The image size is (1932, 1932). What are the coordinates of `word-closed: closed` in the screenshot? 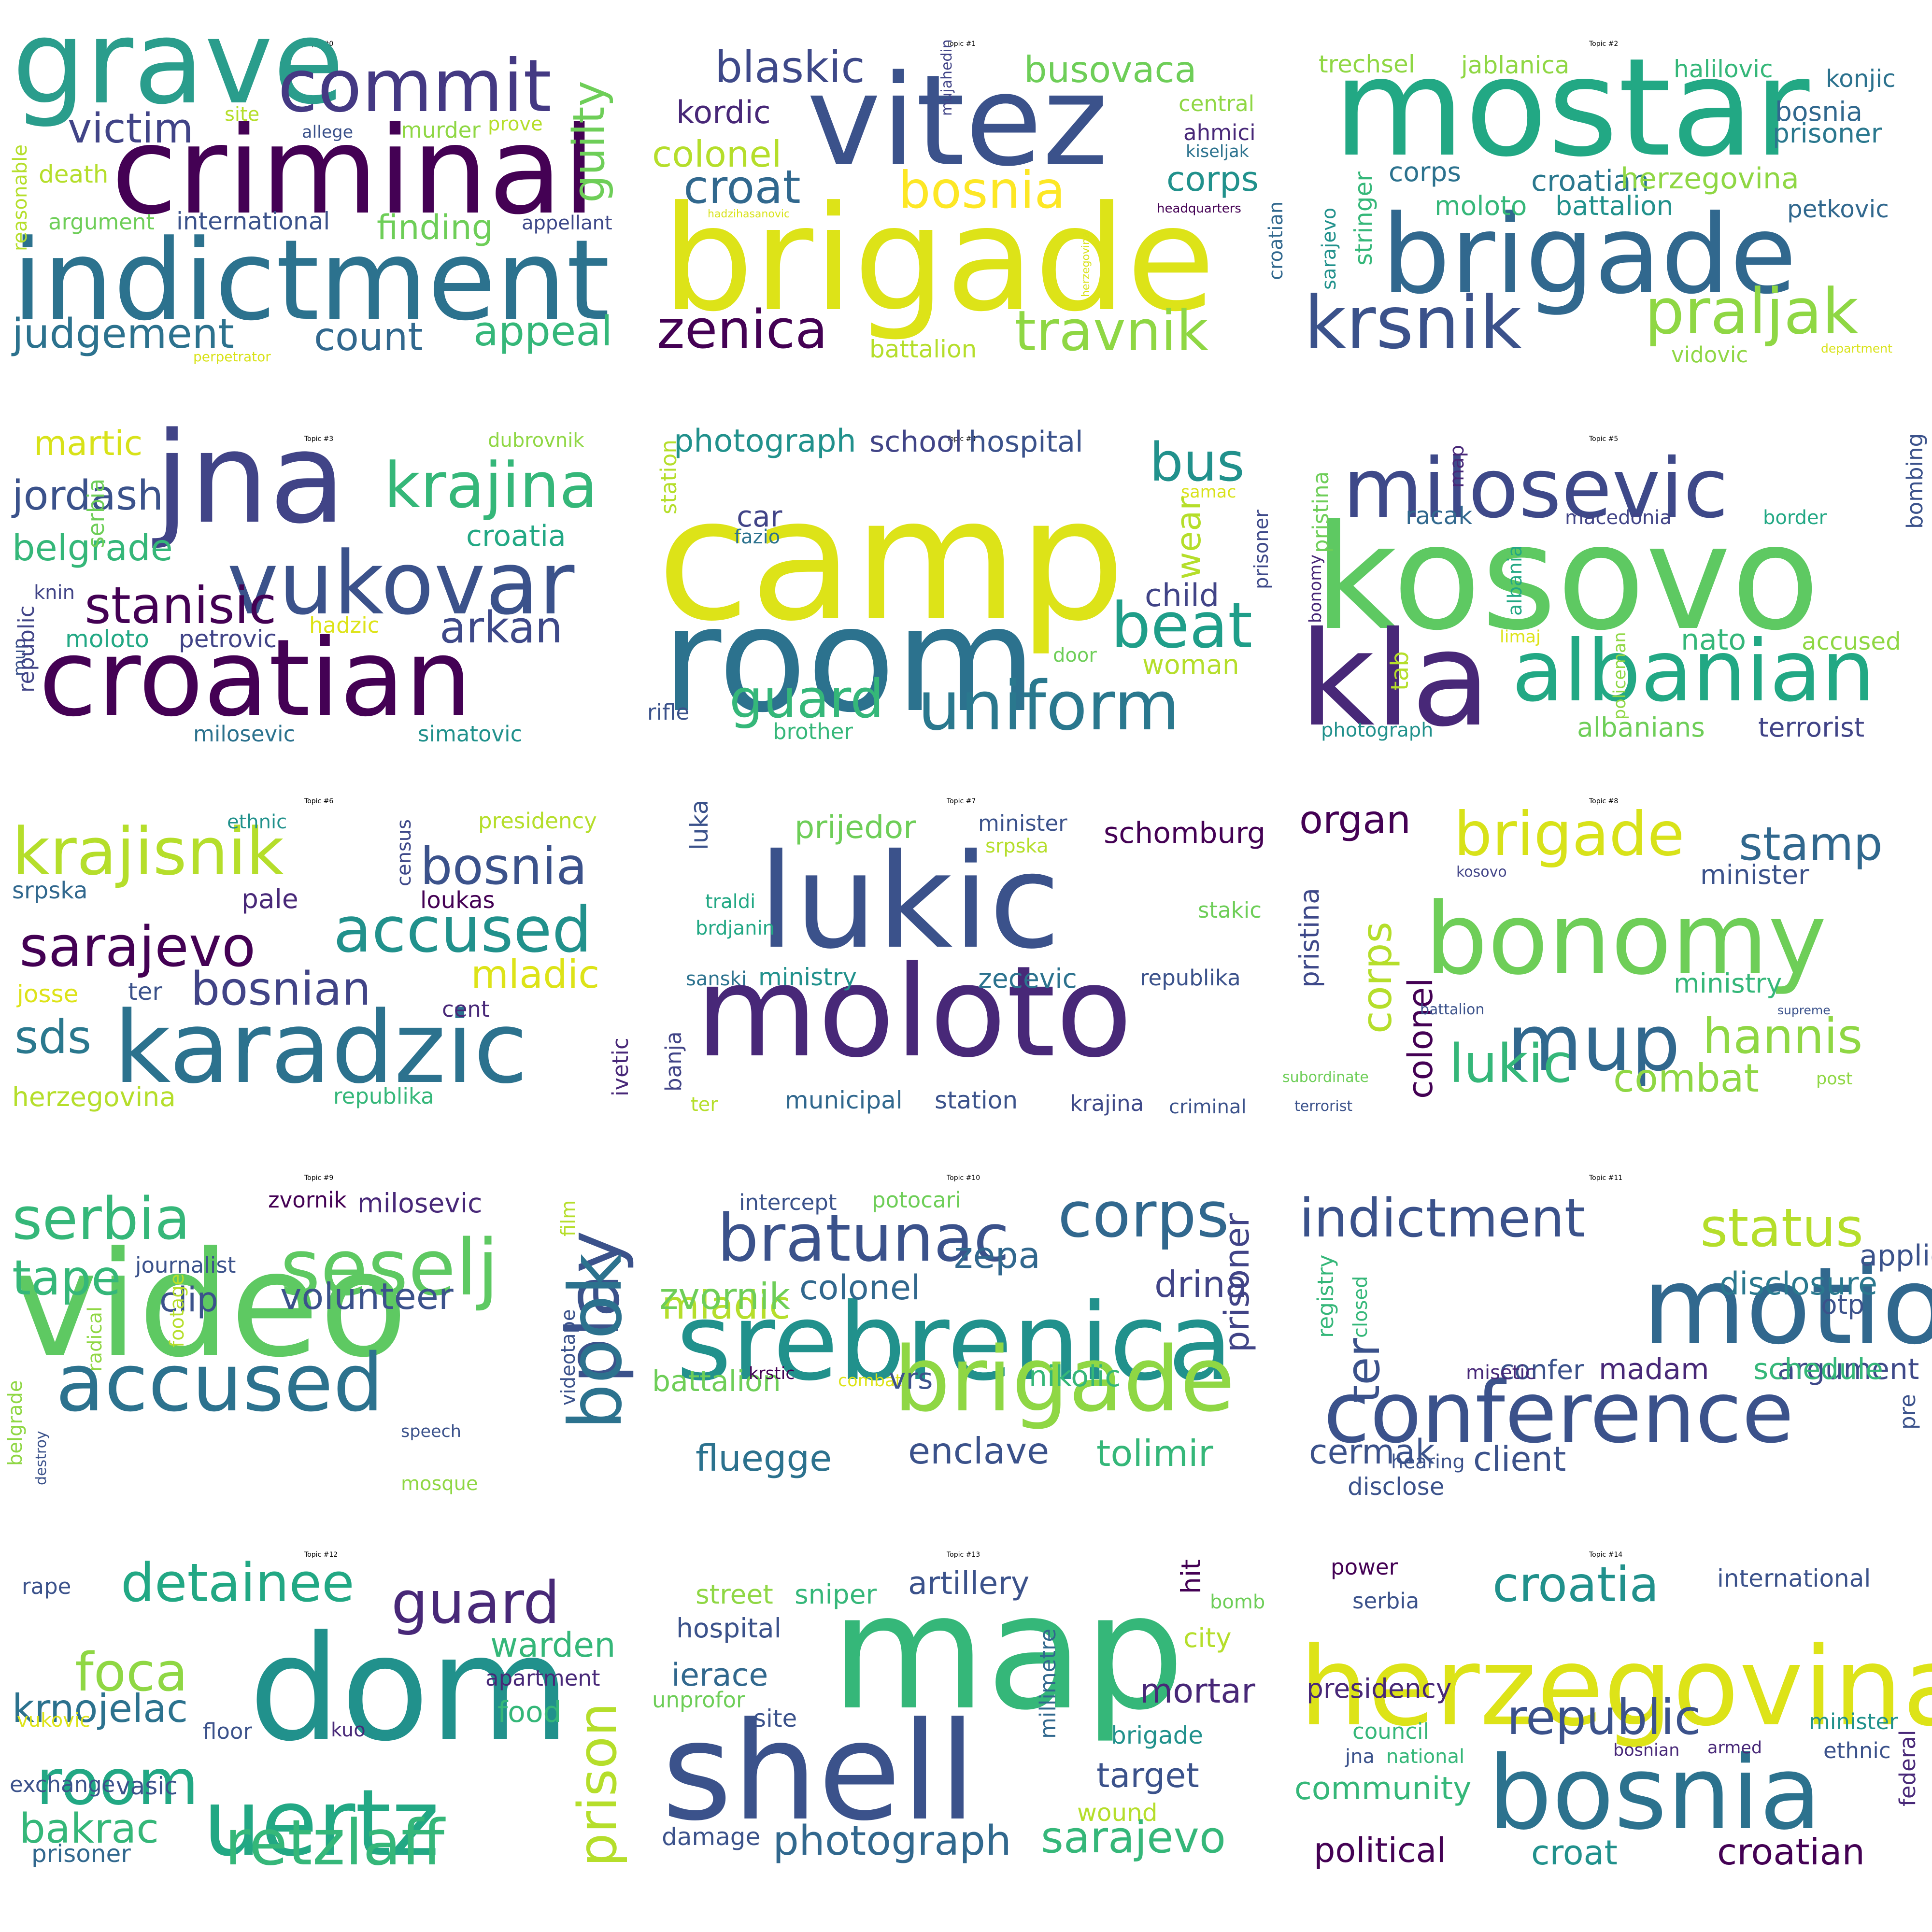 It's located at (1361, 1307).